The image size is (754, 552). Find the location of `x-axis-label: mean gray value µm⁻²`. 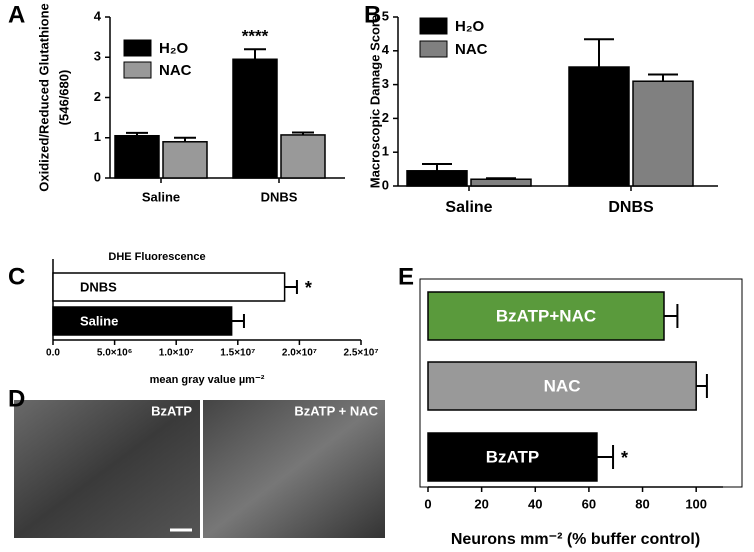

x-axis-label: mean gray value µm⁻² is located at coordinates (207, 380).